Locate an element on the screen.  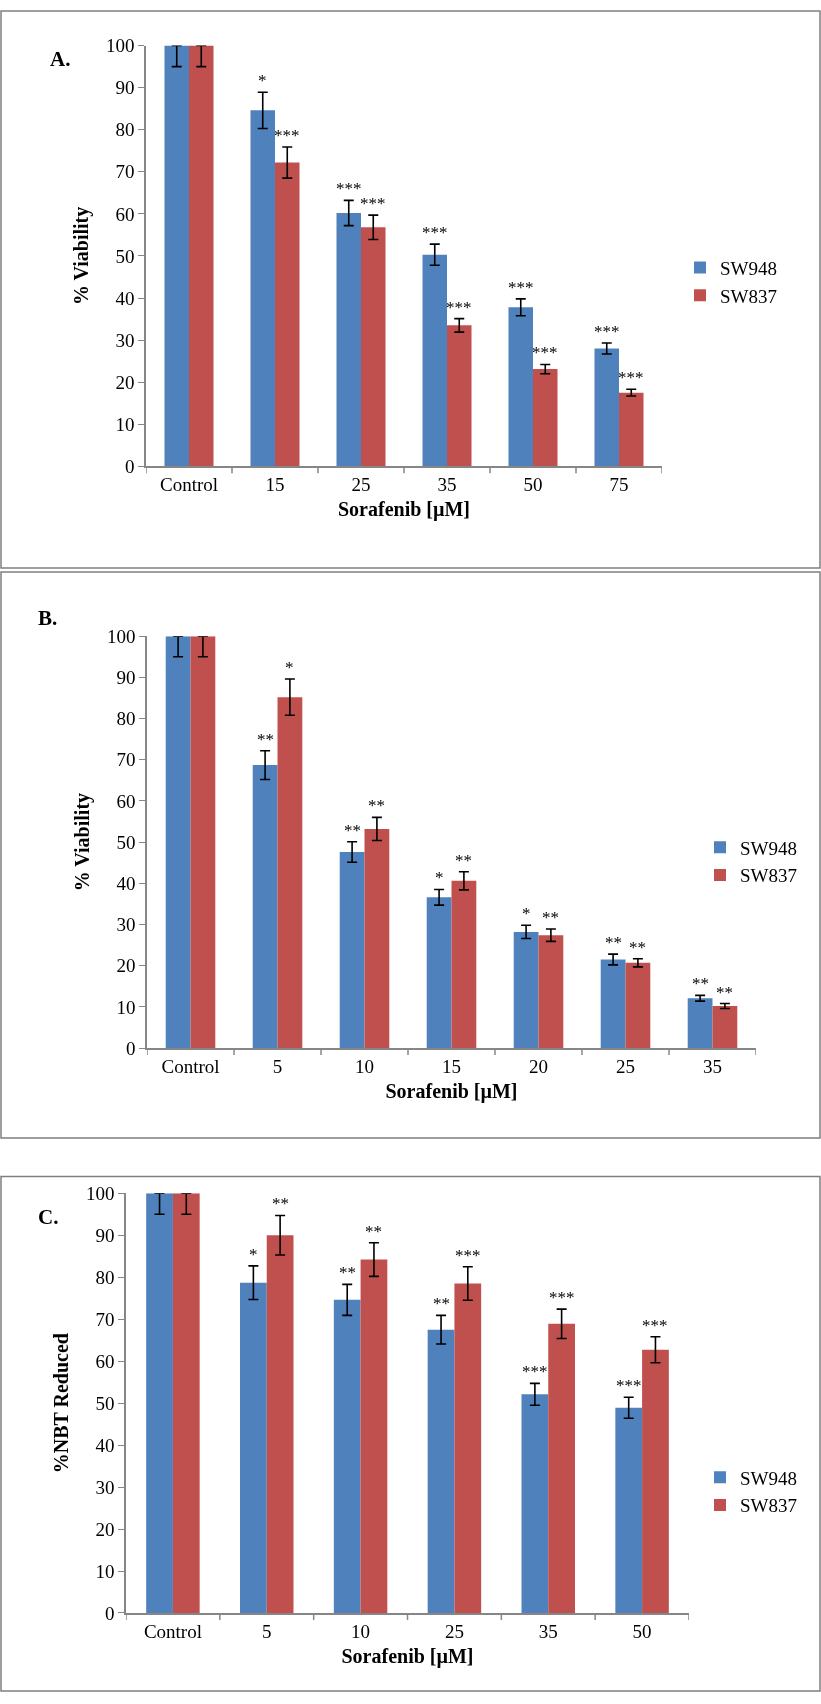
y-tick-label: 90 is located at coordinates (105, 1235).